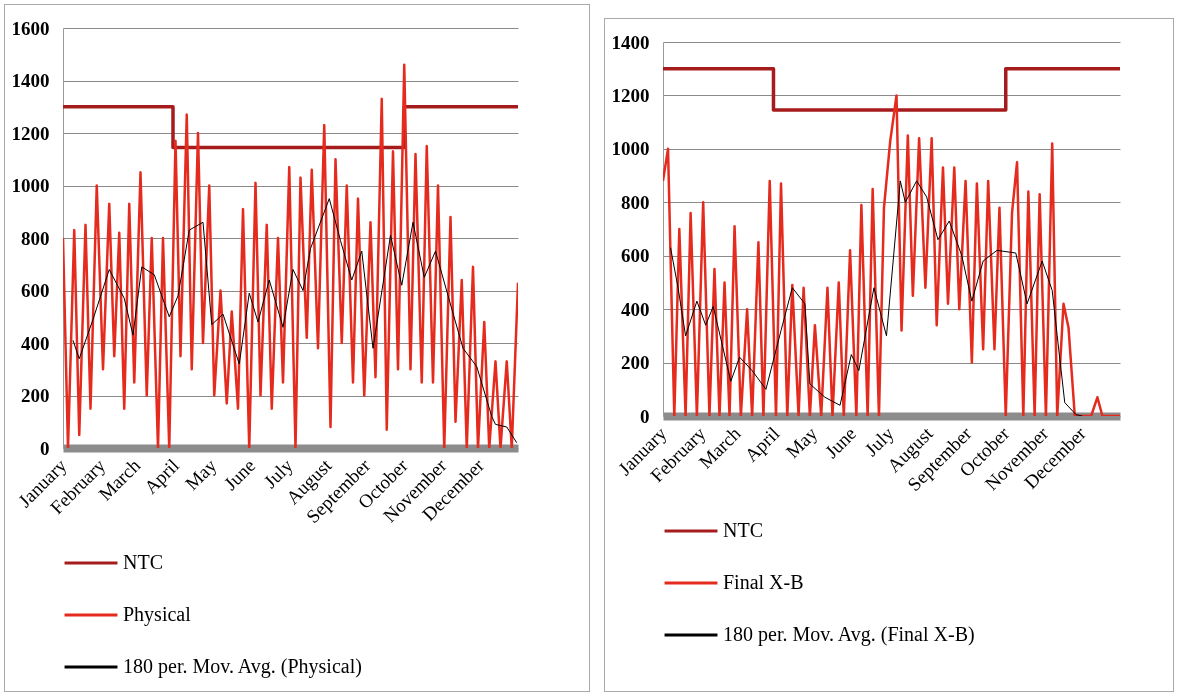 The height and width of the screenshot is (694, 1178). What do you see at coordinates (242, 666) in the screenshot?
I see `legend-label: 180 per. Mov. Avg. (Physical)` at bounding box center [242, 666].